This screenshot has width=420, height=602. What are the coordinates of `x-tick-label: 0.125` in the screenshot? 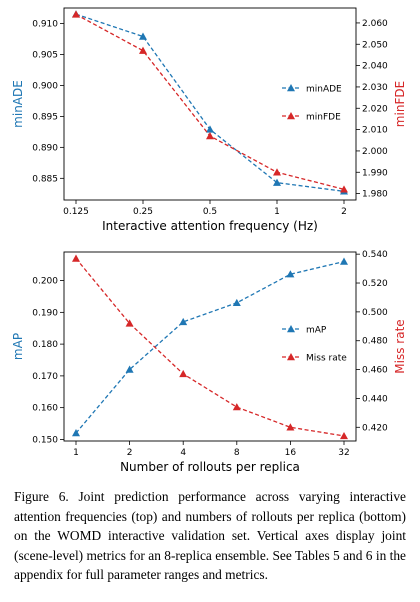 It's located at (76, 212).